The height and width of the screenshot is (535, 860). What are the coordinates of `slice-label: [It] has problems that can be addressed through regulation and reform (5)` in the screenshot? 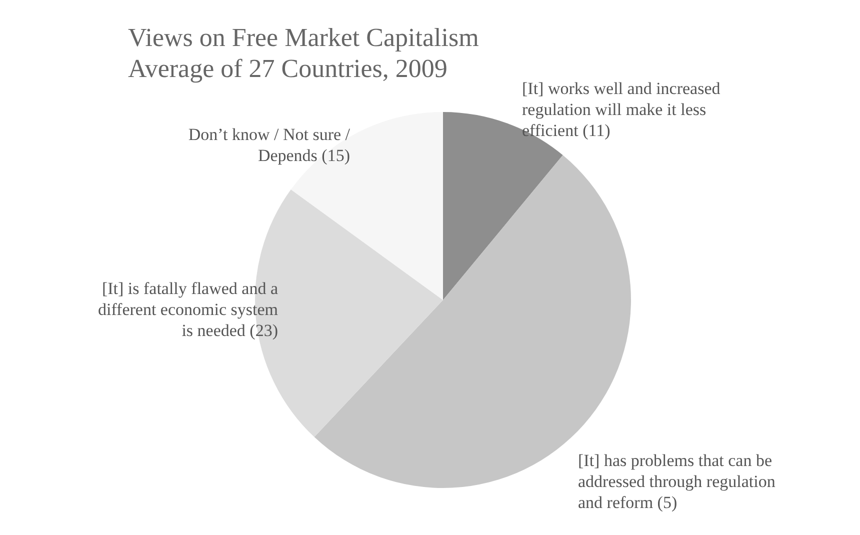 It's located at (677, 481).